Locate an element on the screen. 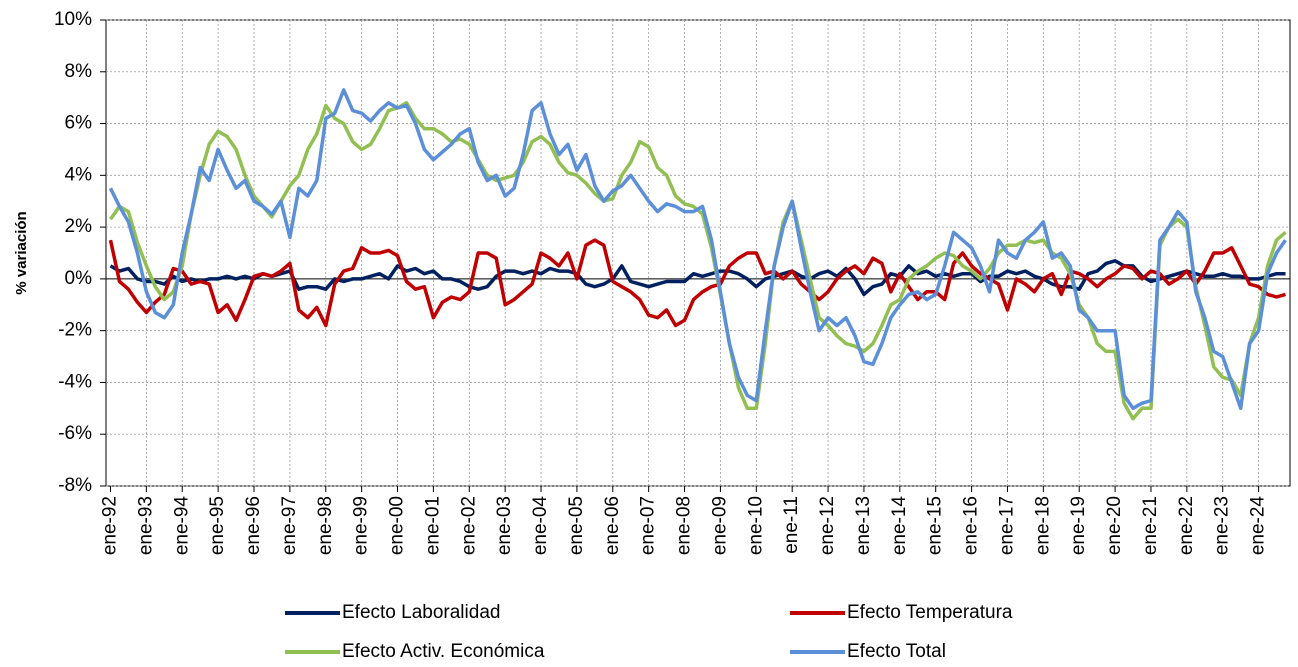 The width and height of the screenshot is (1298, 667). x-tick-label: ene-10 is located at coordinates (755, 525).